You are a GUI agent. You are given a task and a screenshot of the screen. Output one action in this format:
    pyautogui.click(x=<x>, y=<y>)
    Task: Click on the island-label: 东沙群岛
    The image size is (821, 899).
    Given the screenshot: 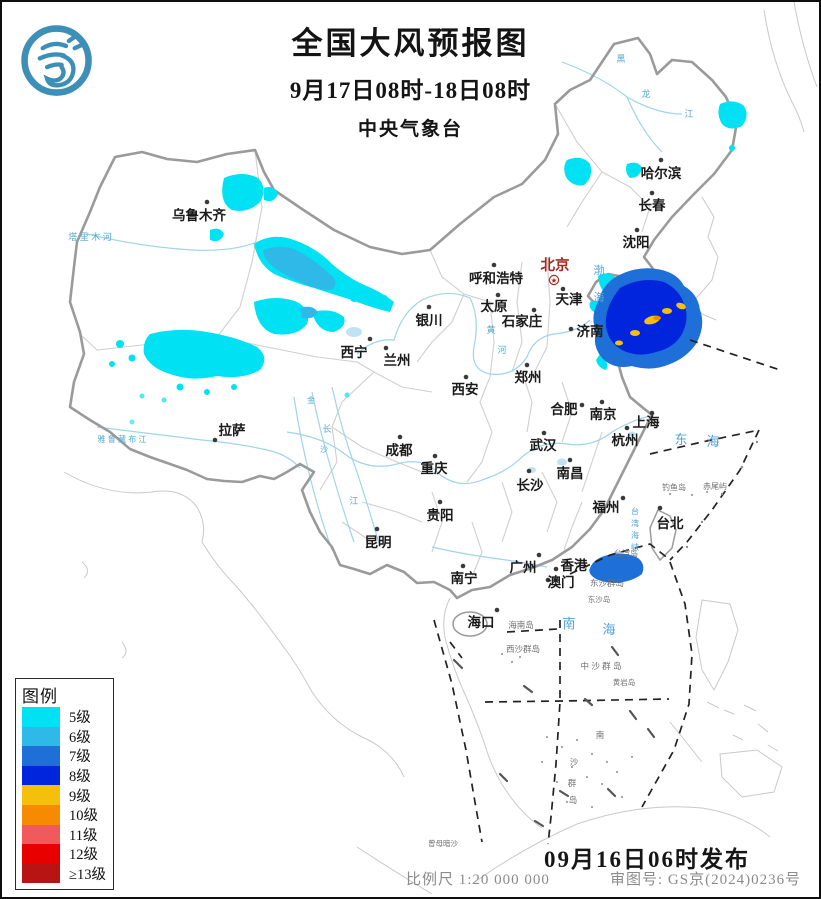 What is the action you would take?
    pyautogui.click(x=607, y=583)
    